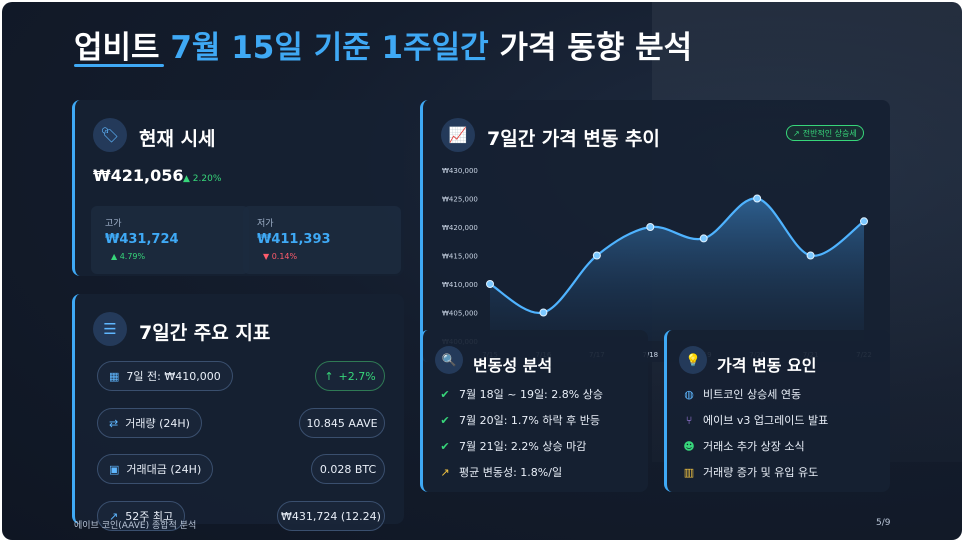 This screenshot has width=966, height=545. I want to click on trend-badge-label: 전반적인 상승세, so click(829, 133).